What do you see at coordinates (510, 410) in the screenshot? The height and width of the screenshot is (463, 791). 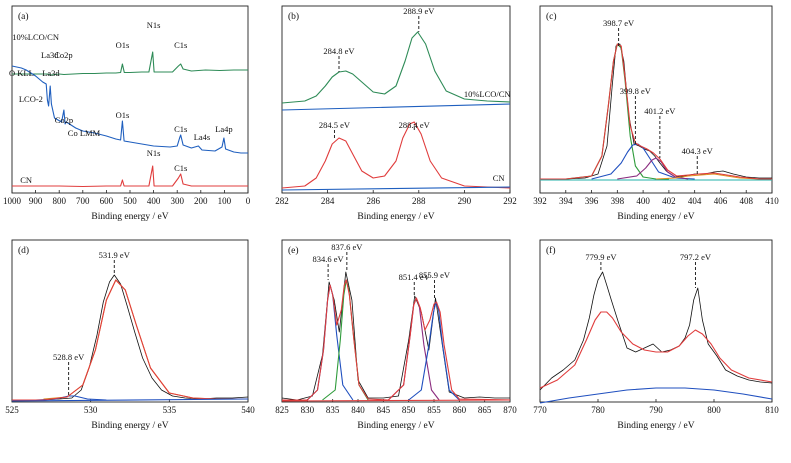 I see `x-tick-label: 870` at bounding box center [510, 410].